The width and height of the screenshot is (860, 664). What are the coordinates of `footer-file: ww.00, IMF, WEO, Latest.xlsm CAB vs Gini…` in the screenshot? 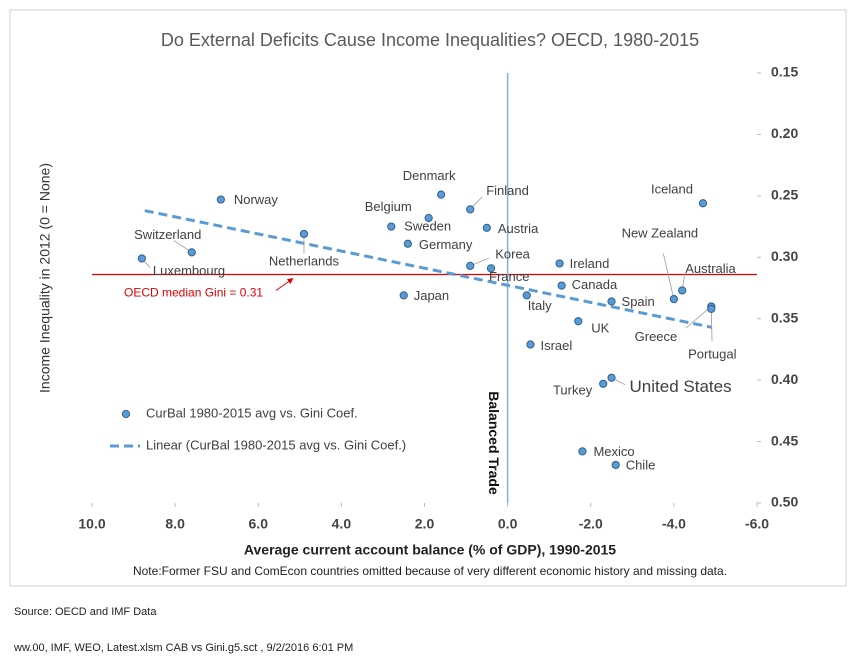 It's located at (183, 648).